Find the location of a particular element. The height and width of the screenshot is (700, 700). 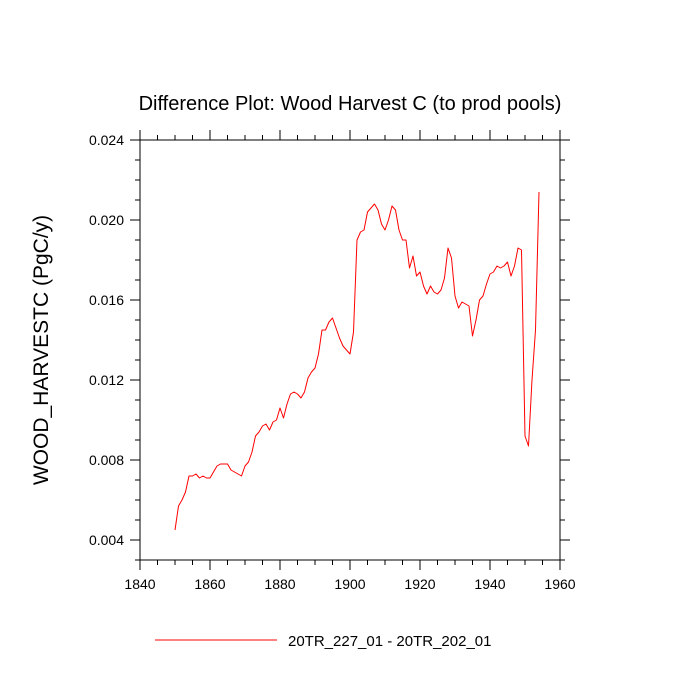

x-tick-label: 1920 is located at coordinates (419, 584).